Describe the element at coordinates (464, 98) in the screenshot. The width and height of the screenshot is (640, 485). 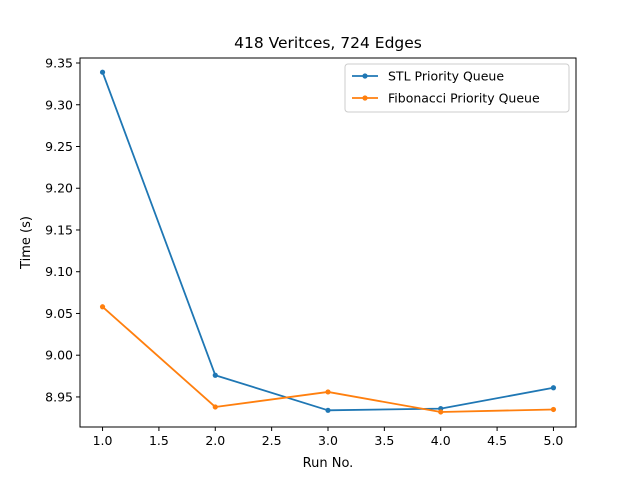
I see `legend-label: Fibonacci Priority Queue` at that location.